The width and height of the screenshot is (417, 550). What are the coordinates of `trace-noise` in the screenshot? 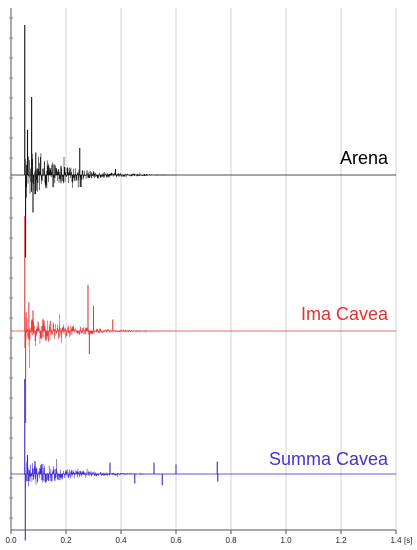 It's located at (100, 340).